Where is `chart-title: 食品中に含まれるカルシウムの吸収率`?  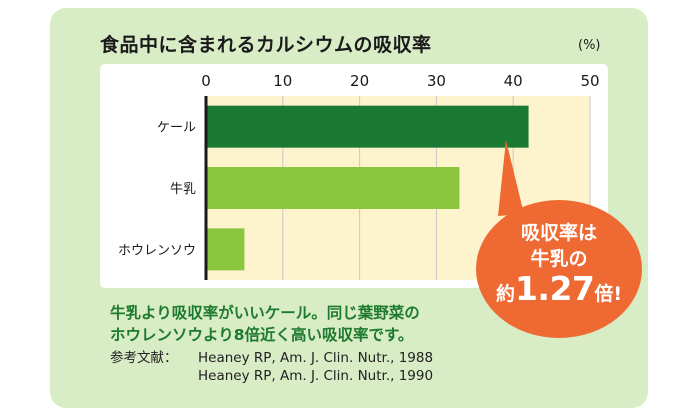
chart-title: 食品中に含まれるカルシウムの吸収率 is located at coordinates (266, 45).